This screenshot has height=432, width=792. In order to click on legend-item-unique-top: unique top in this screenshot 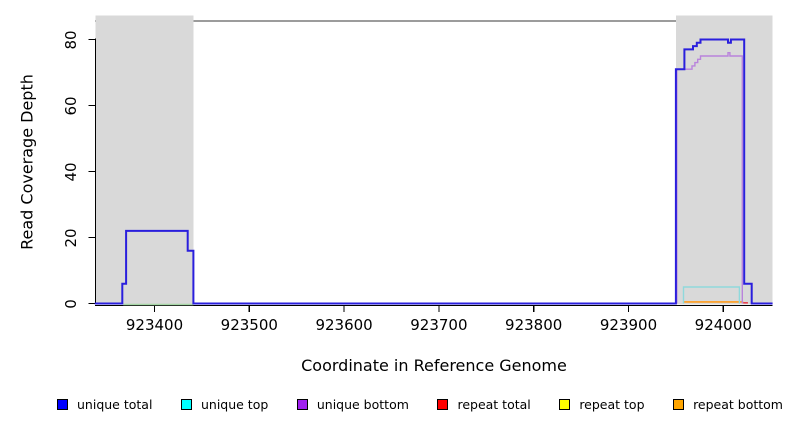, I will do `click(224, 404)`.